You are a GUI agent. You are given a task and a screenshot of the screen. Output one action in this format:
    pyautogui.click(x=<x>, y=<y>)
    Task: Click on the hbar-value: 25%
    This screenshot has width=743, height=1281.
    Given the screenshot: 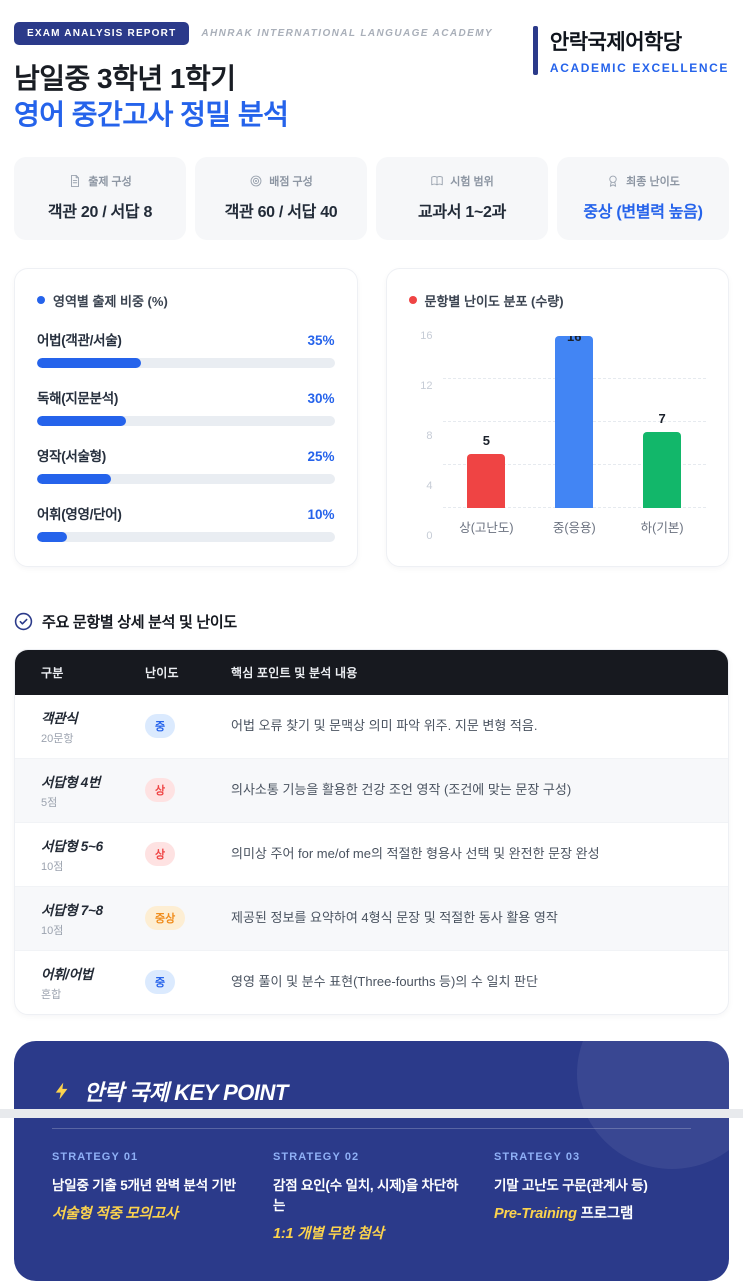 What is the action you would take?
    pyautogui.click(x=321, y=456)
    